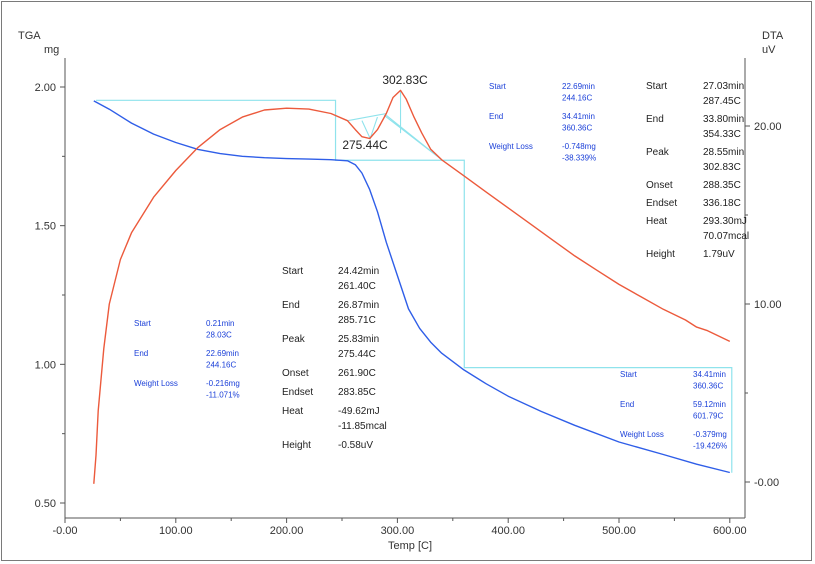 This screenshot has height=564, width=815. I want to click on ann-center-value: -49.62mJ, so click(359, 411).